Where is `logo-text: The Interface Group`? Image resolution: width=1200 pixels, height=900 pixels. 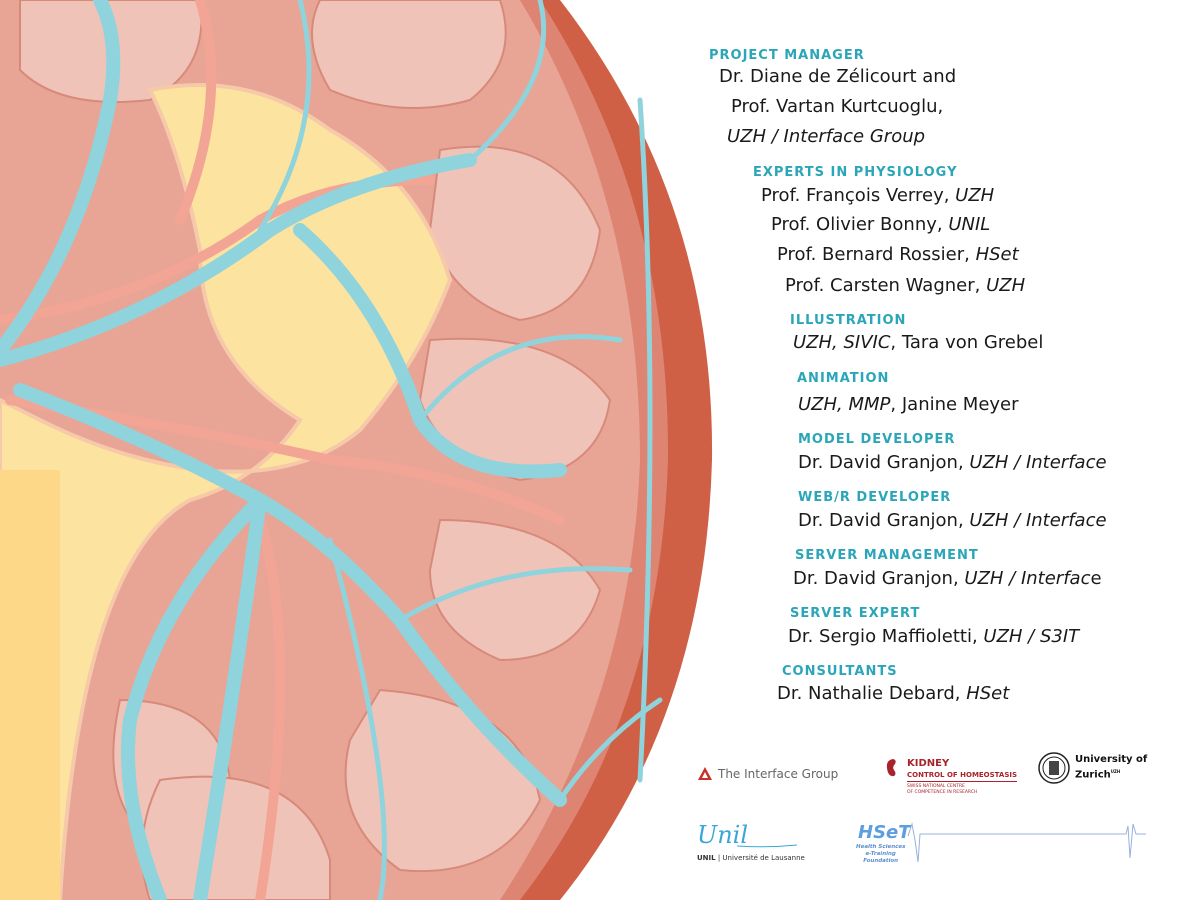 logo-text: The Interface Group is located at coordinates (778, 774).